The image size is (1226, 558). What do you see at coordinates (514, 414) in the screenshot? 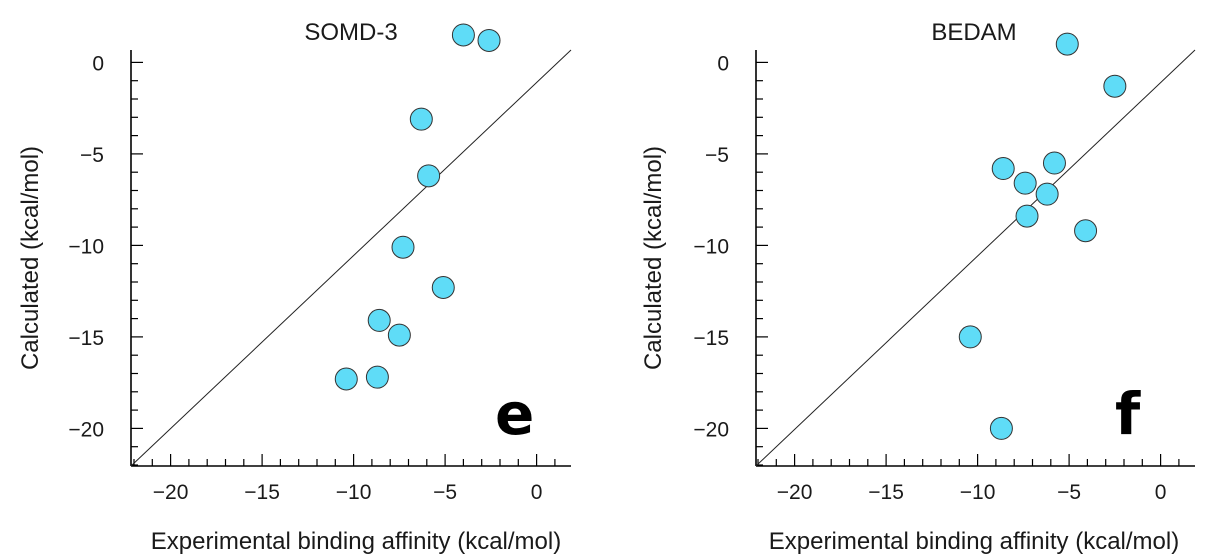
I see `panel-label: e` at bounding box center [514, 414].